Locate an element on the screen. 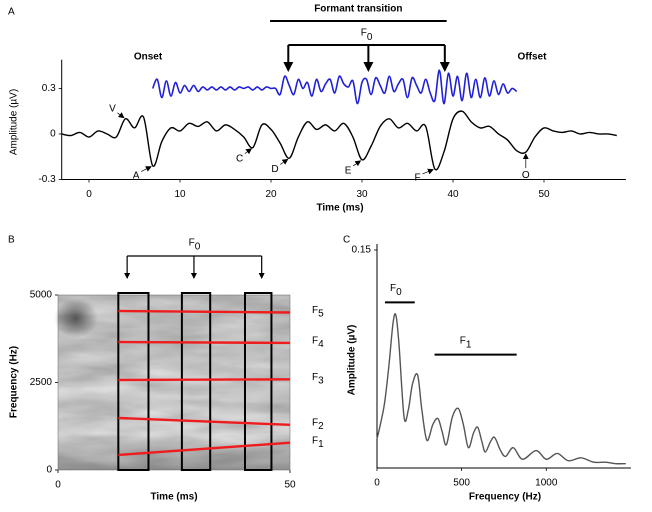 This screenshot has height=512, width=652. x-tick-label: 30 is located at coordinates (362, 194).